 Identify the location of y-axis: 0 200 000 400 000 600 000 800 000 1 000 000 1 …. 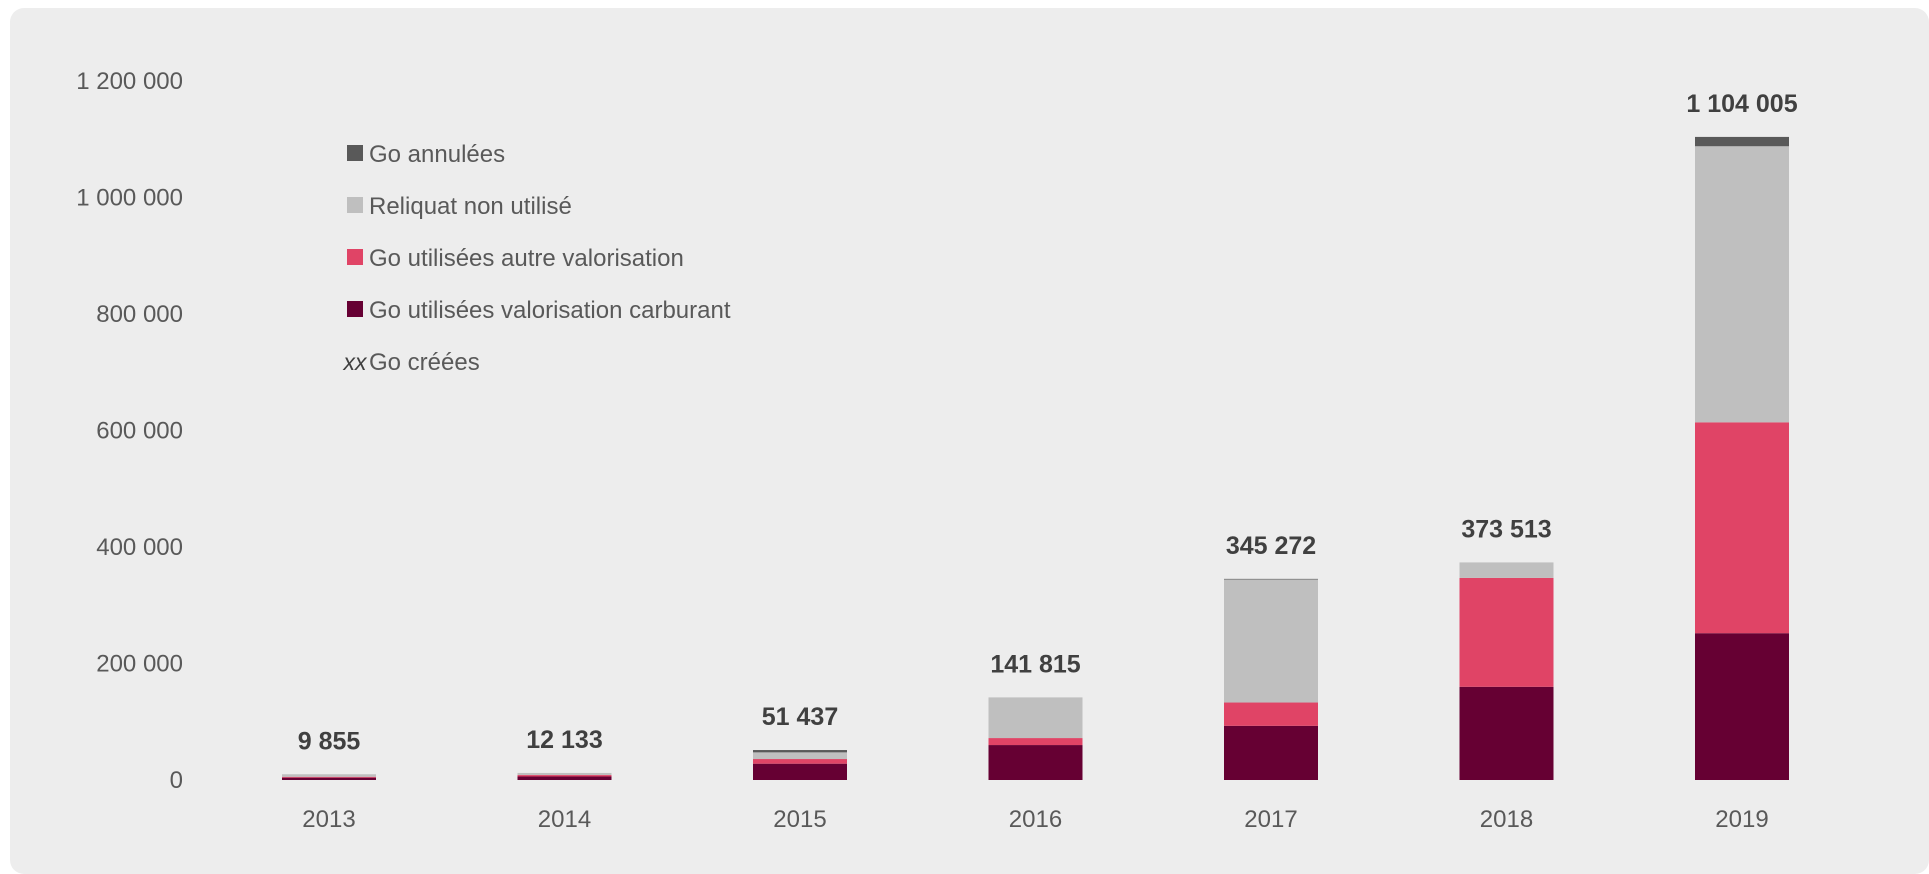
(129, 431).